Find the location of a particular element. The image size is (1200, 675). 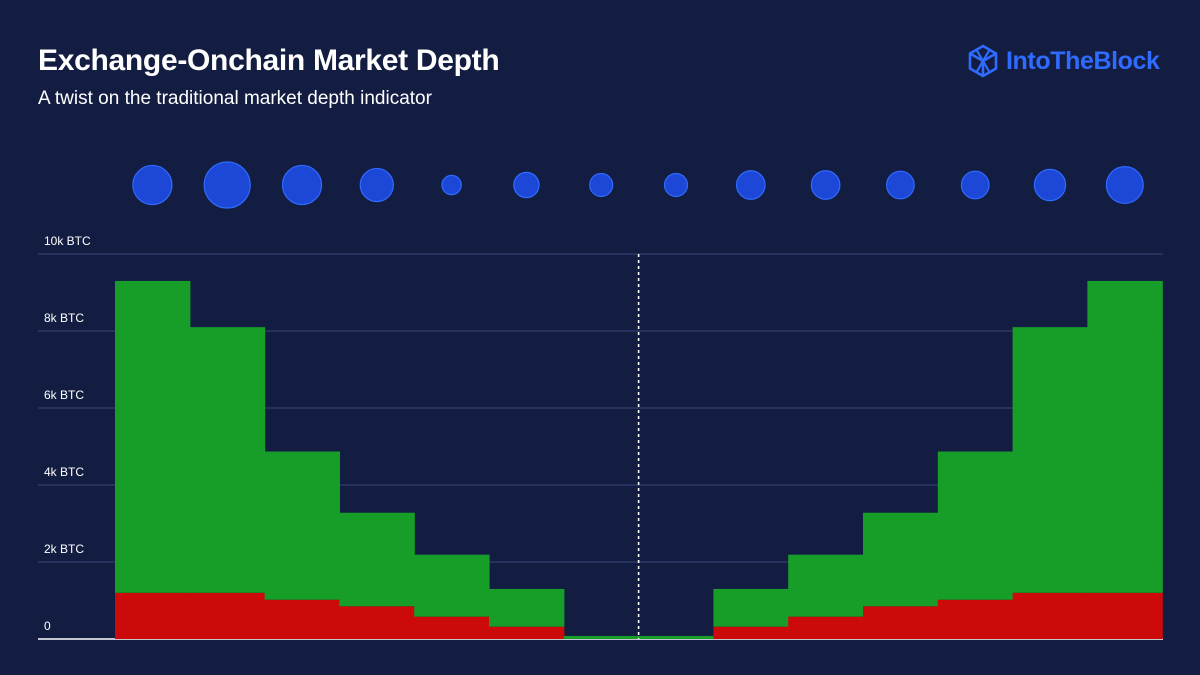

y-tick-label: 10k BTC is located at coordinates (67, 241).